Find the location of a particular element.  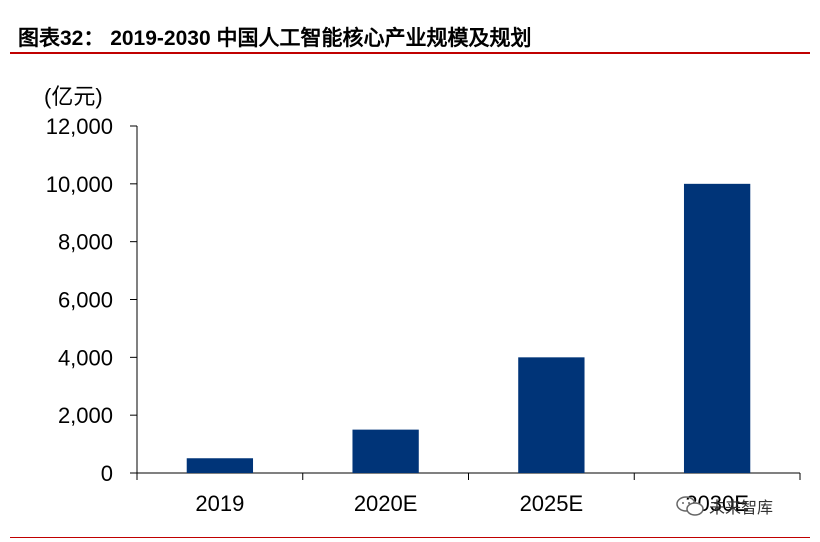

wechat-icon is located at coordinates (690, 506).